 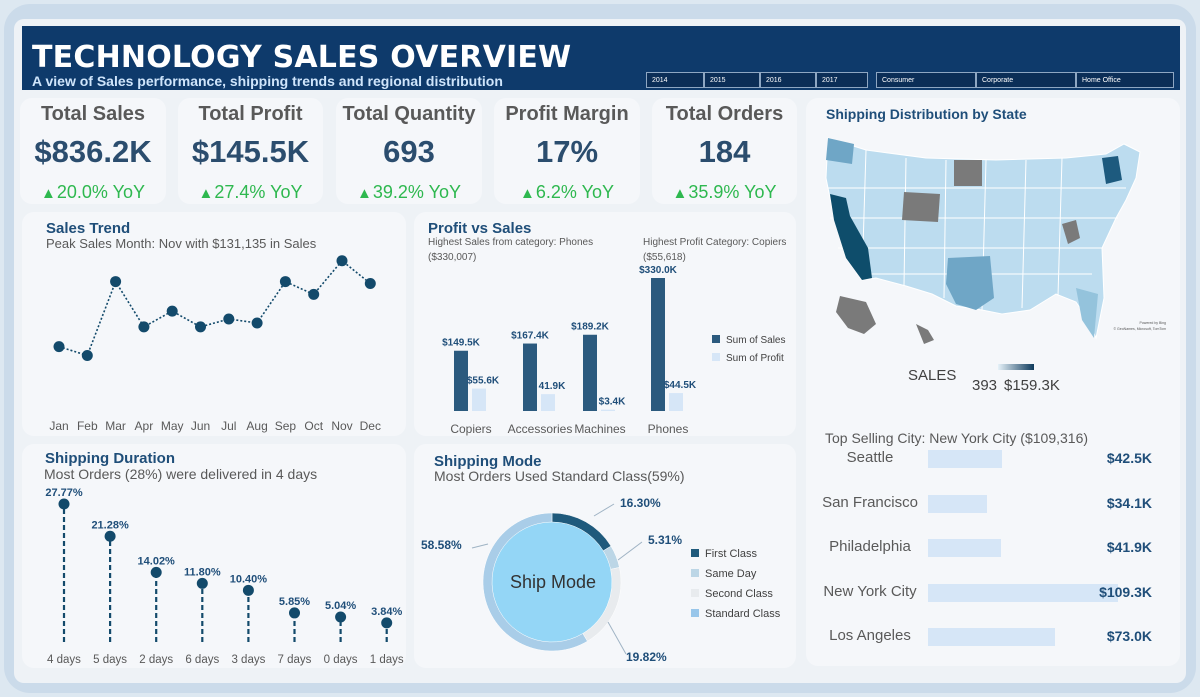 What do you see at coordinates (1153, 323) in the screenshot?
I see `map-attribution-bing: Powered by Bing` at bounding box center [1153, 323].